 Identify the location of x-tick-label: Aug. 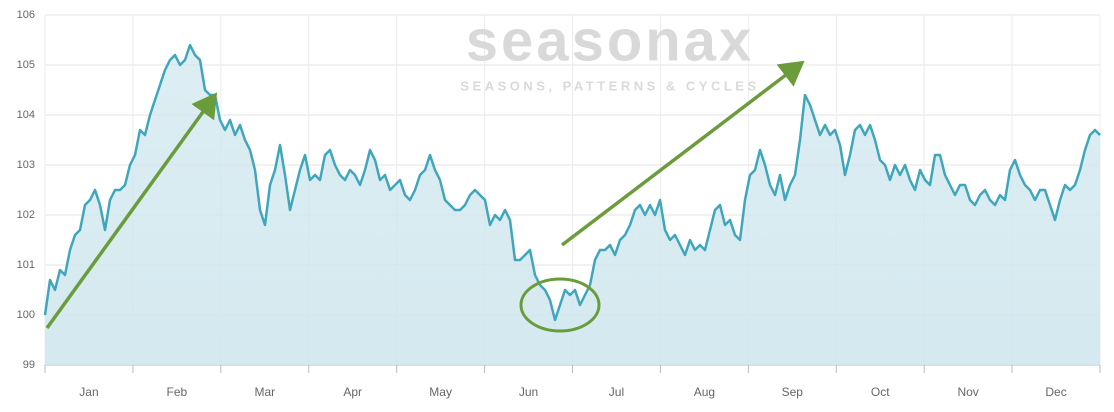
(704, 392).